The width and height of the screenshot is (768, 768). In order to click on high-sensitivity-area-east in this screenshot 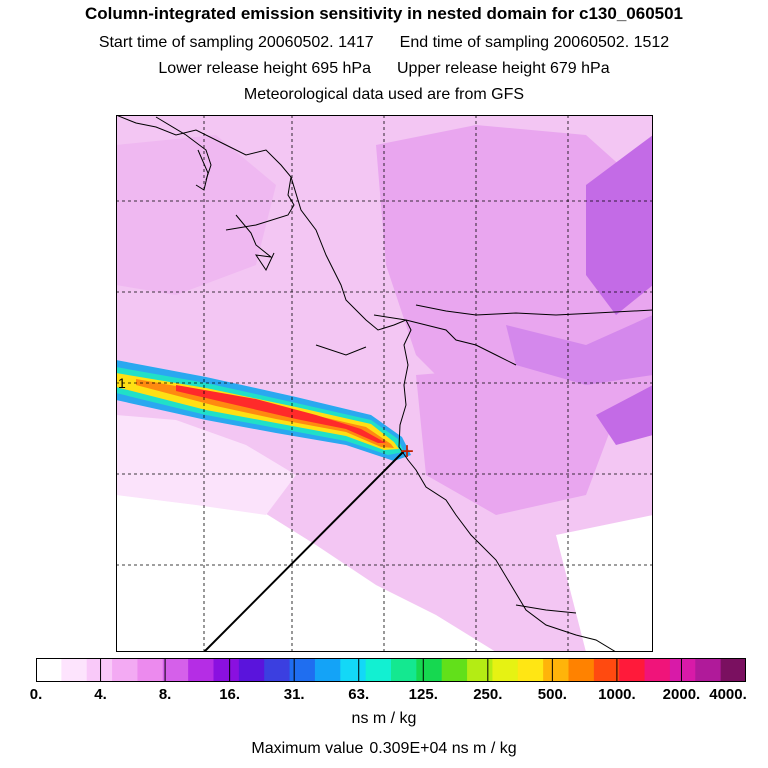, I will do `click(579, 350)`.